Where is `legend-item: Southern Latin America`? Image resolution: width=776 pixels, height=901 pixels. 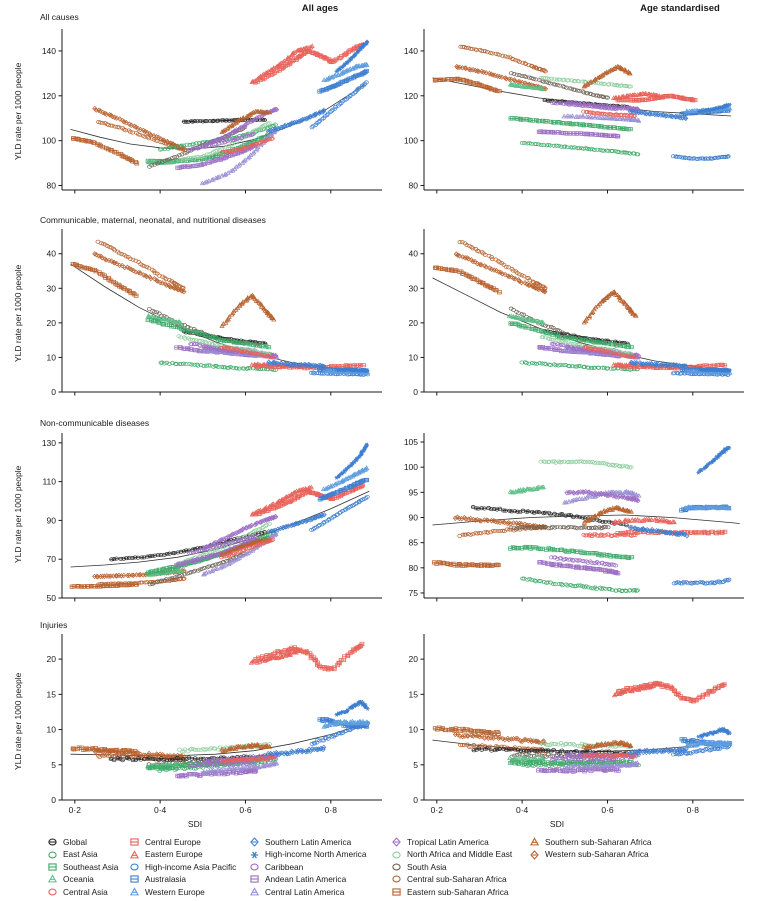 legend-item: Southern Latin America is located at coordinates (307, 842).